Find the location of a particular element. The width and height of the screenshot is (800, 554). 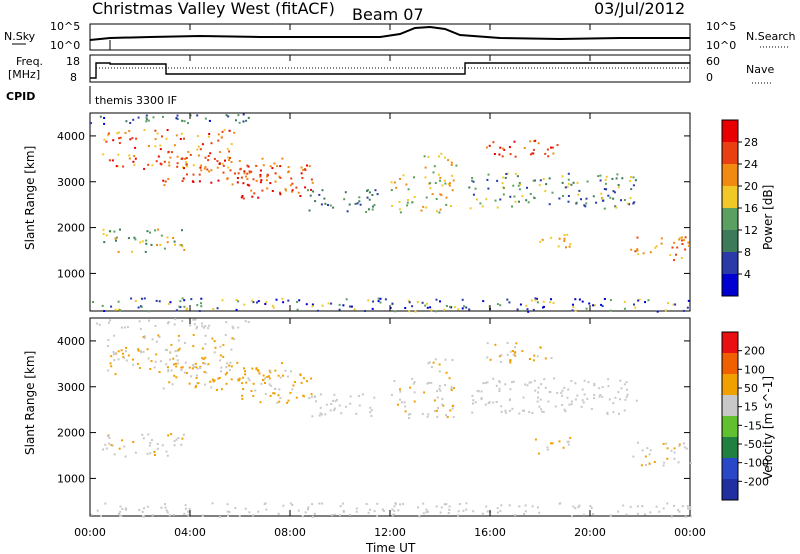

x-tick-label: 16:00 is located at coordinates (490, 532).